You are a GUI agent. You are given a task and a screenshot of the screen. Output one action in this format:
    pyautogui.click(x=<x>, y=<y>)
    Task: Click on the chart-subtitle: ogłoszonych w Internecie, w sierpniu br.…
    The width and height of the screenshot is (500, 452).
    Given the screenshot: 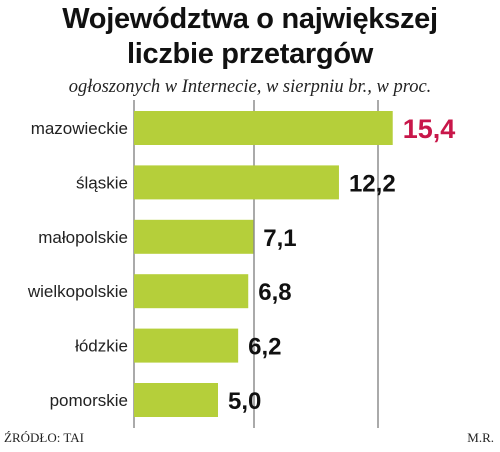 What is the action you would take?
    pyautogui.click(x=250, y=87)
    